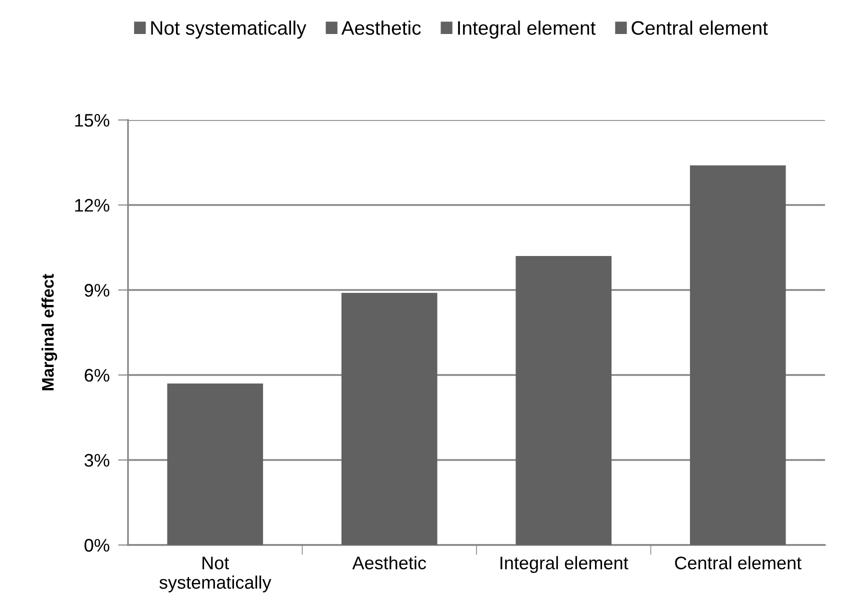  Describe the element at coordinates (700, 27) in the screenshot. I see `legend-label: Central element` at that location.